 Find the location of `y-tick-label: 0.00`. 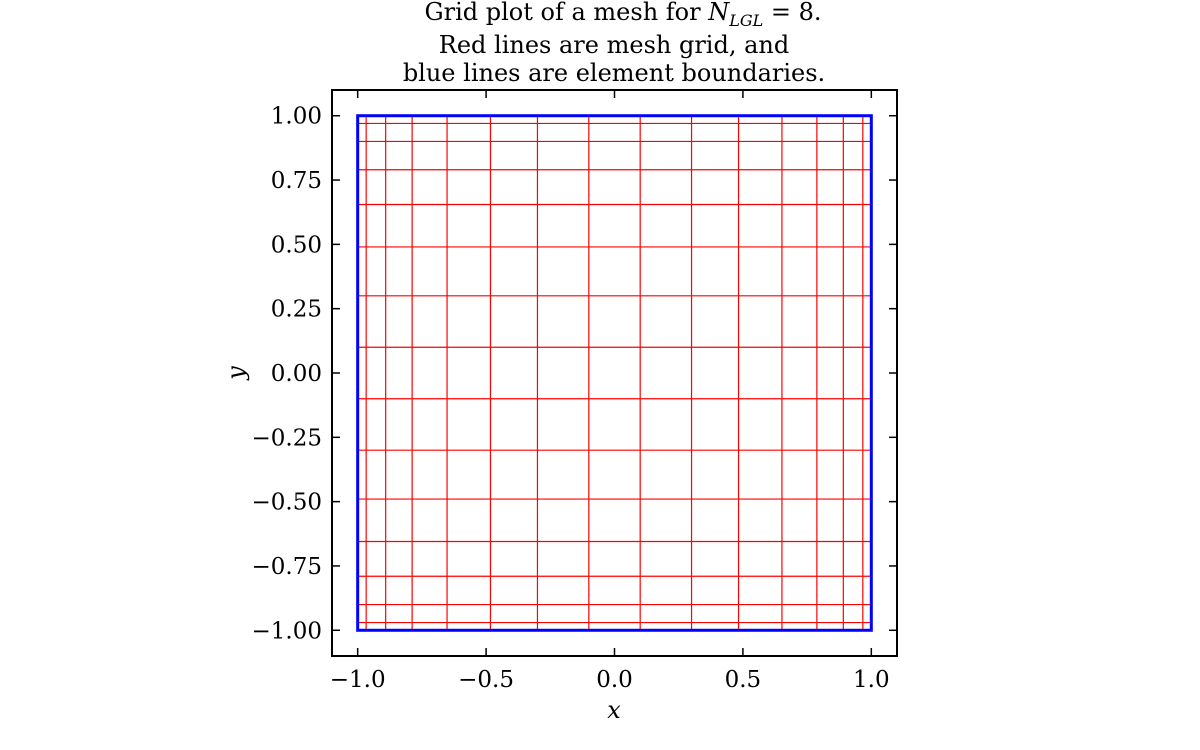

y-tick-label: 0.00 is located at coordinates (296, 374).